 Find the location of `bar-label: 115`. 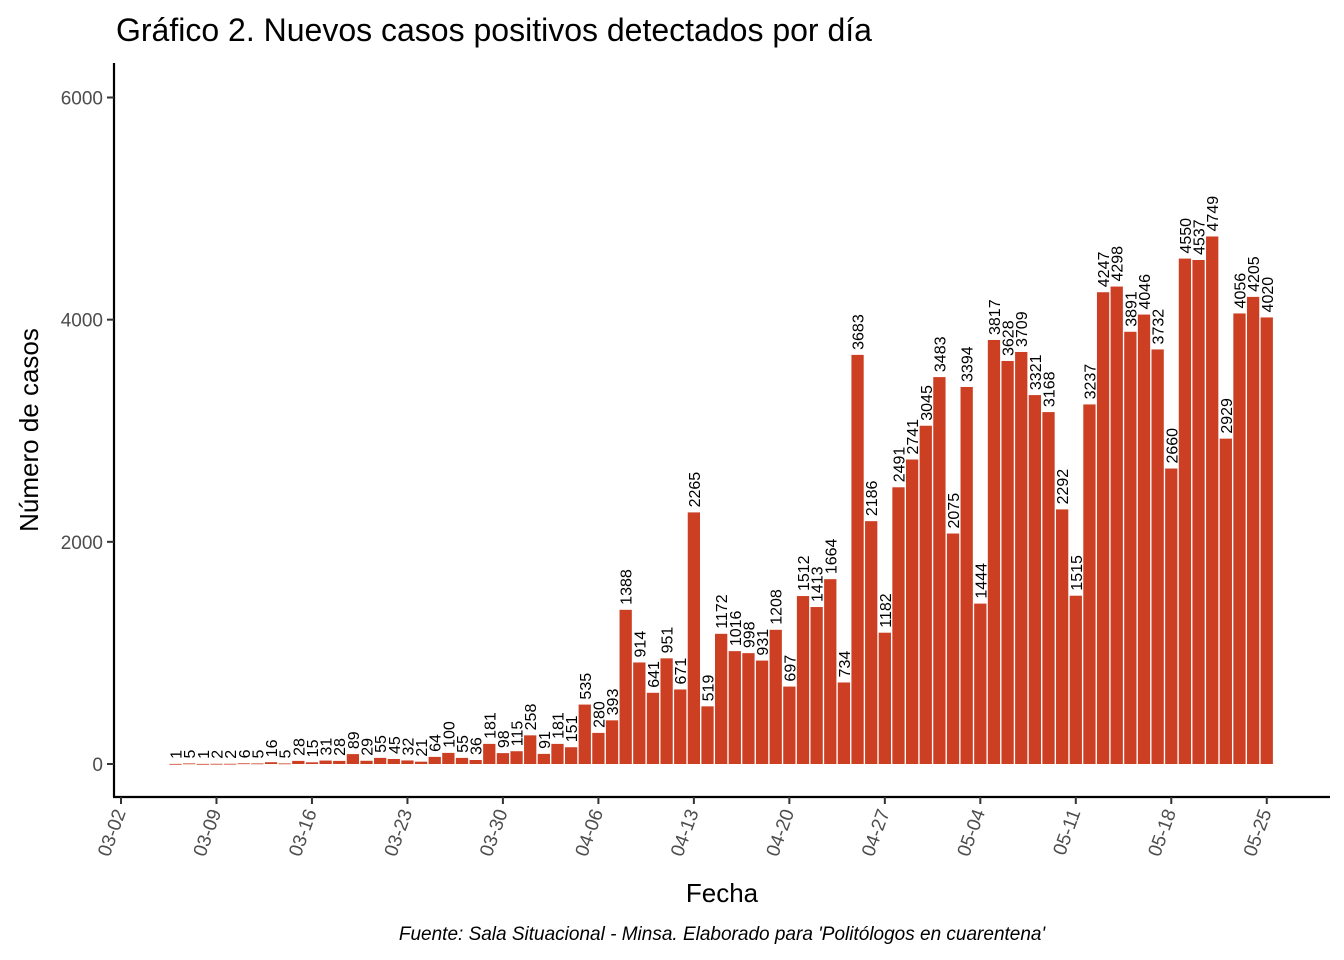

bar-label: 115 is located at coordinates (518, 734).